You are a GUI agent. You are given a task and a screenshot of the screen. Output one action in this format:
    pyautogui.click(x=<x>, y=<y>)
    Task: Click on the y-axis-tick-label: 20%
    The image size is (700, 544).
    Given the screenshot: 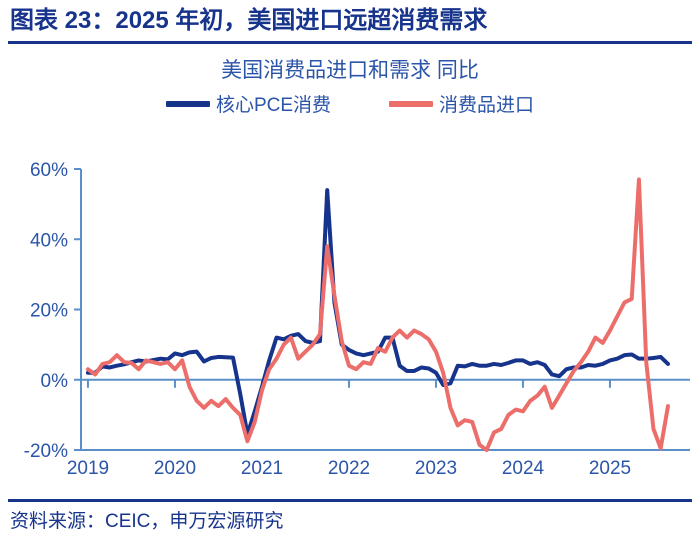 What is the action you would take?
    pyautogui.click(x=49, y=311)
    